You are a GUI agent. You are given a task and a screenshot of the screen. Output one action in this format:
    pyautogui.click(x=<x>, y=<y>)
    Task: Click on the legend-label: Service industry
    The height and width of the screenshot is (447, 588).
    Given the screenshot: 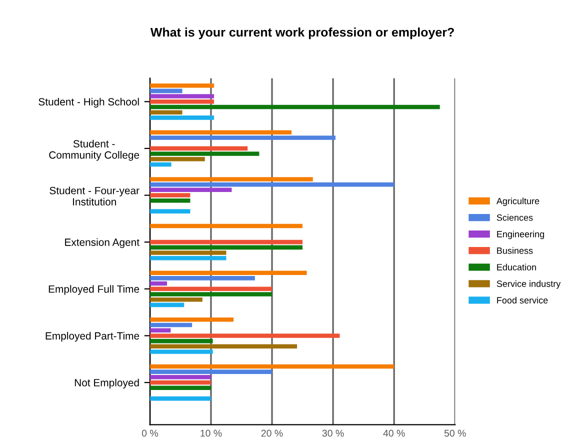 What is the action you would take?
    pyautogui.click(x=528, y=284)
    